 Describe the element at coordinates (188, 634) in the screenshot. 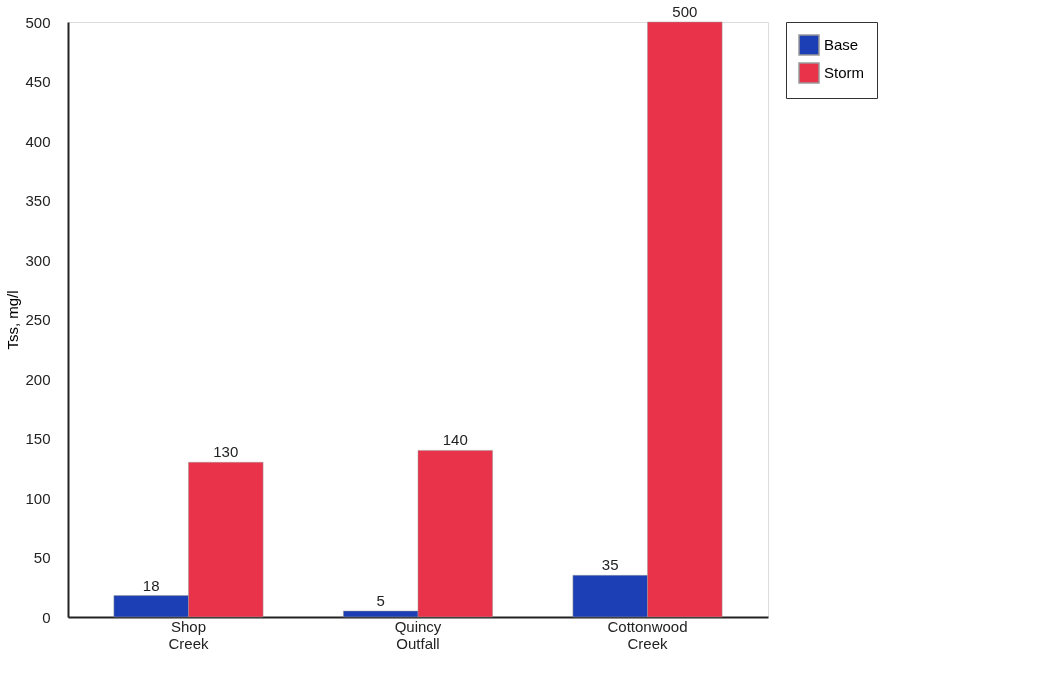

I see `x-tick-label: Shop Creek` at that location.